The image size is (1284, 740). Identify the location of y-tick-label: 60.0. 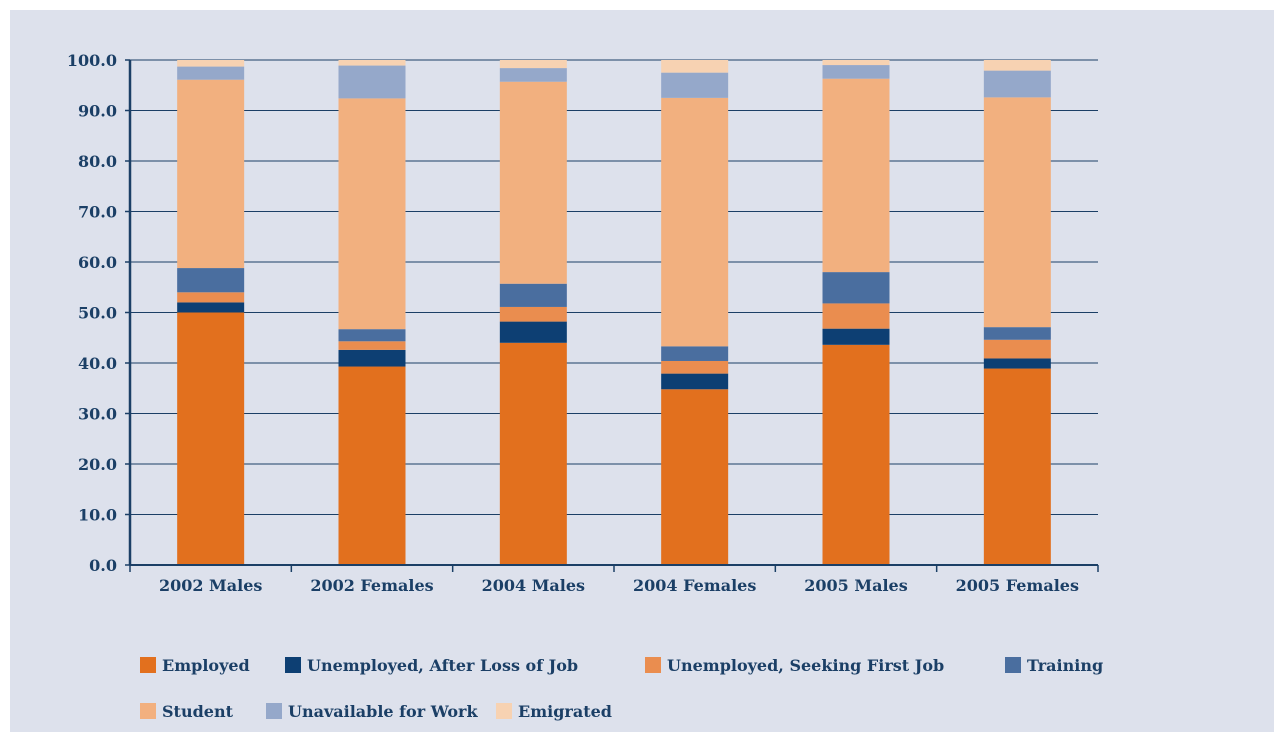
(97, 262).